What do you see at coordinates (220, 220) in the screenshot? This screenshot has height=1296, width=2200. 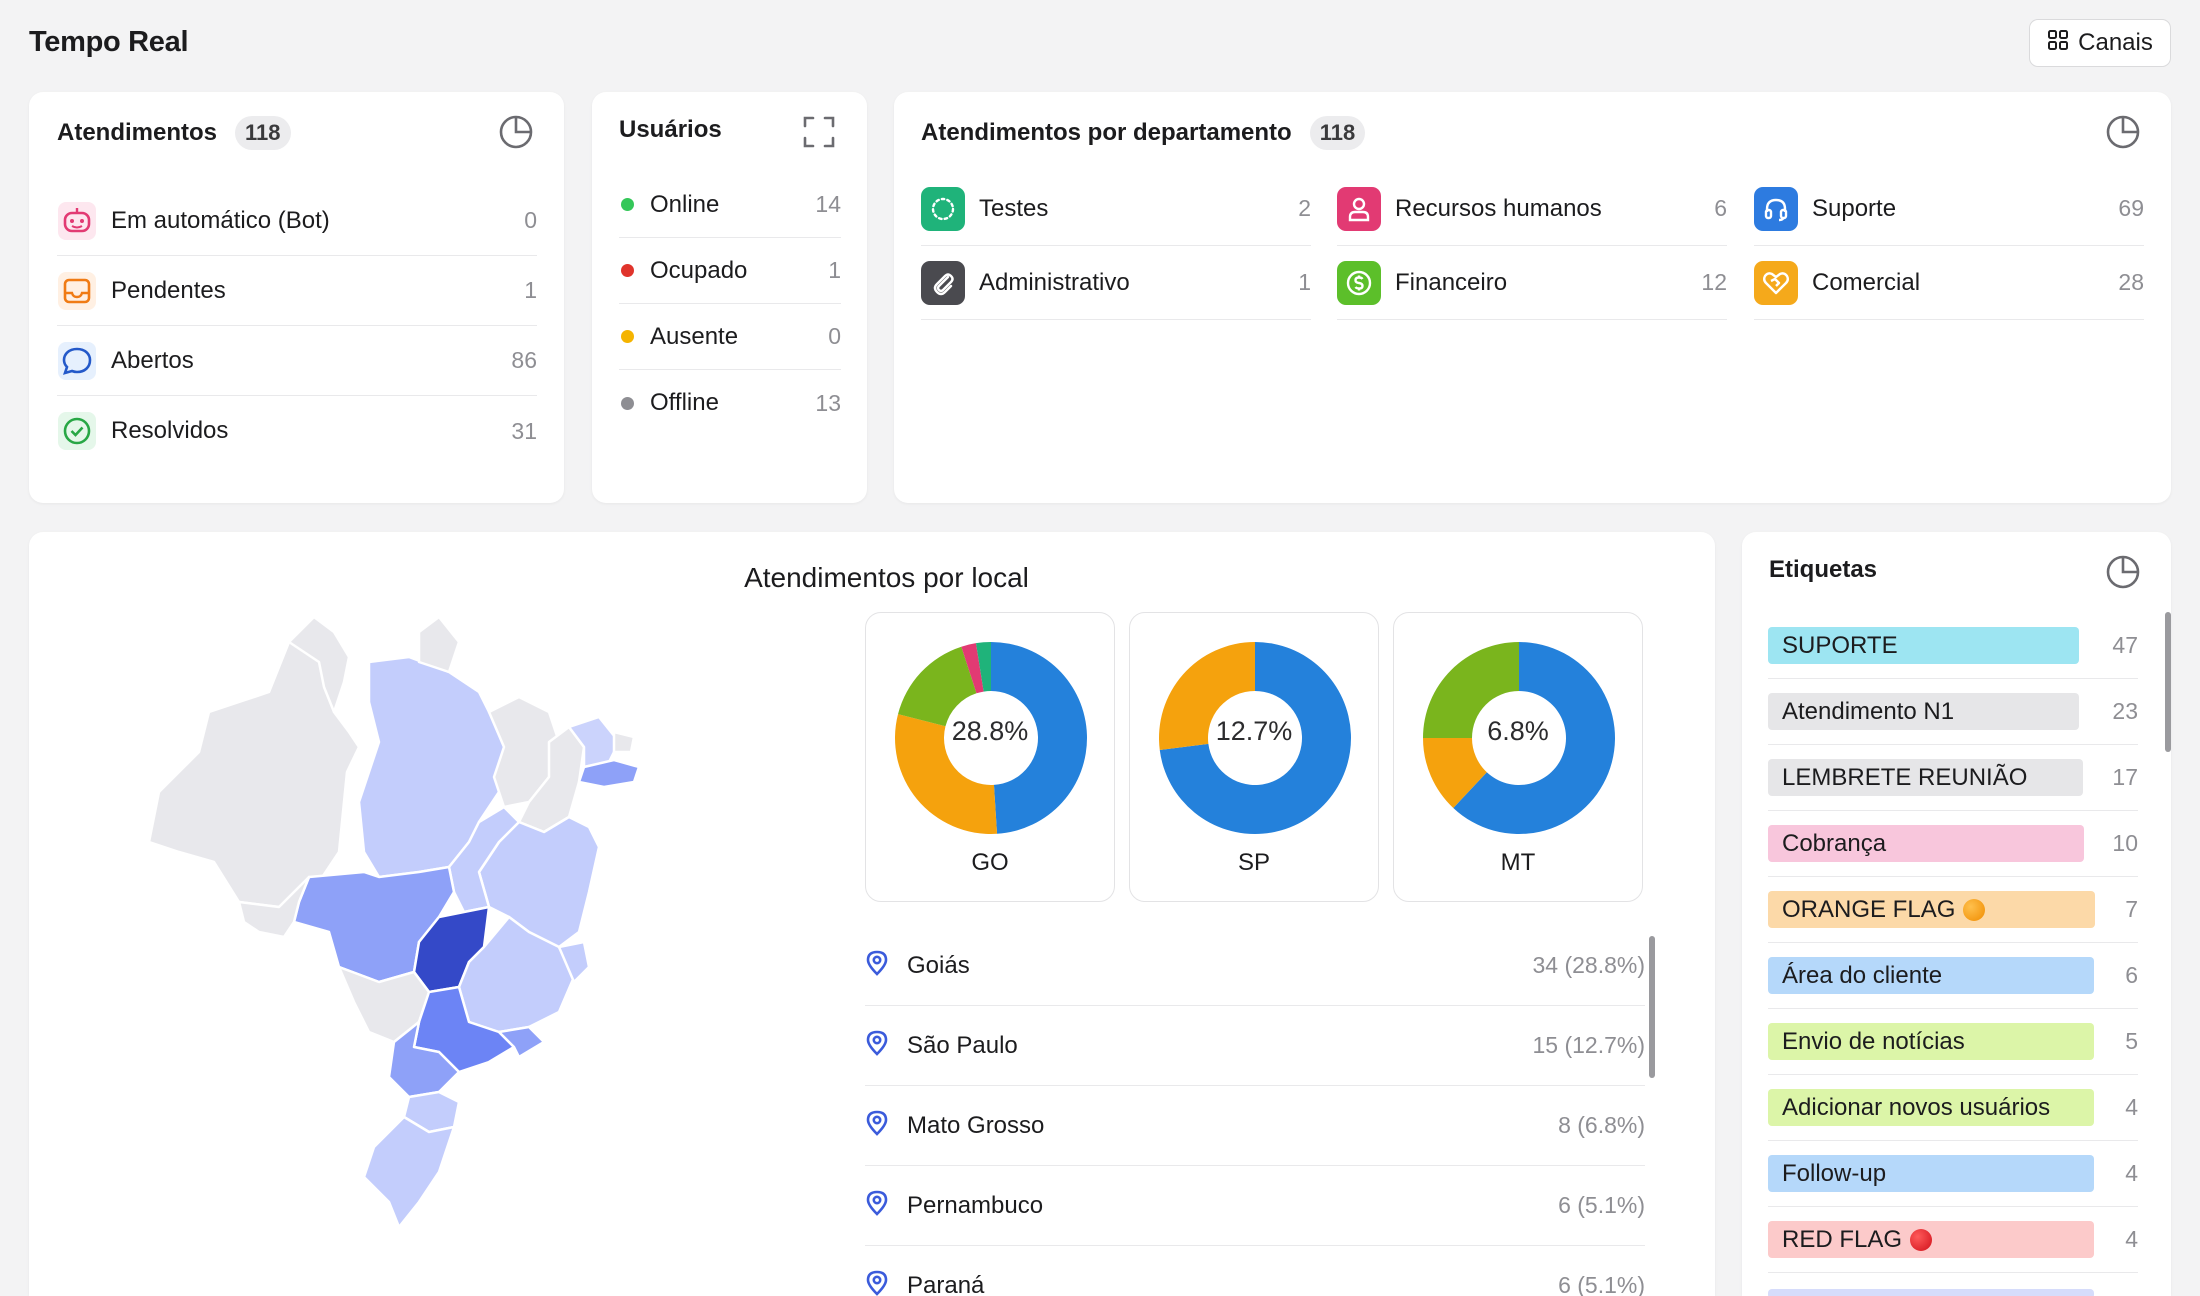 I see `atendimento-label: Em automático (Bot)` at bounding box center [220, 220].